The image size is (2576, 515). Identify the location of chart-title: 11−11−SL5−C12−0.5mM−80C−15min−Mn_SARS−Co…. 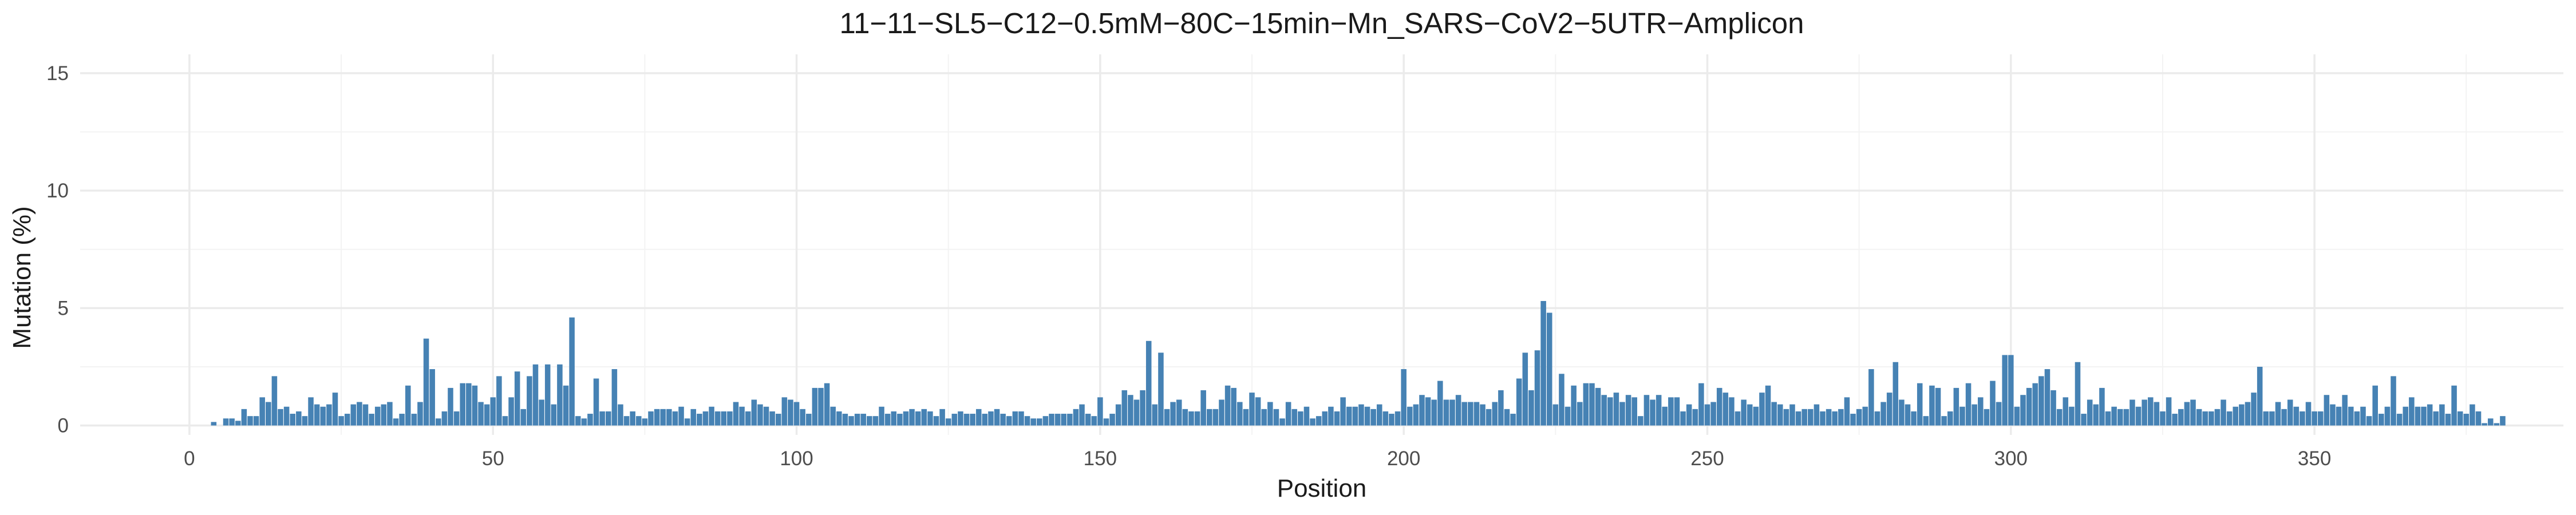
(1322, 23).